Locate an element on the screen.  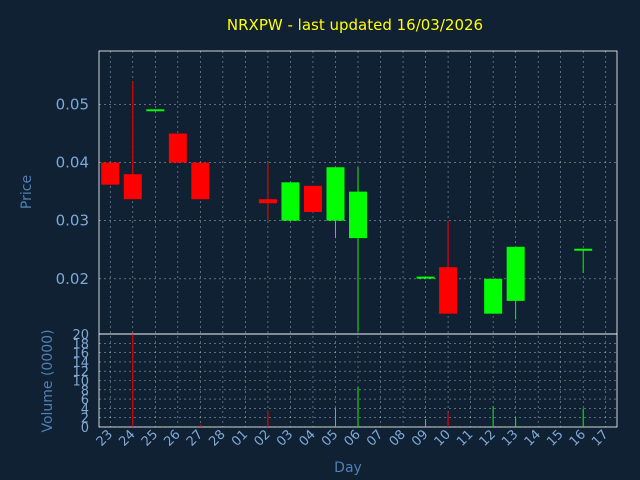
volume-tick-label: 10 is located at coordinates (80, 382).